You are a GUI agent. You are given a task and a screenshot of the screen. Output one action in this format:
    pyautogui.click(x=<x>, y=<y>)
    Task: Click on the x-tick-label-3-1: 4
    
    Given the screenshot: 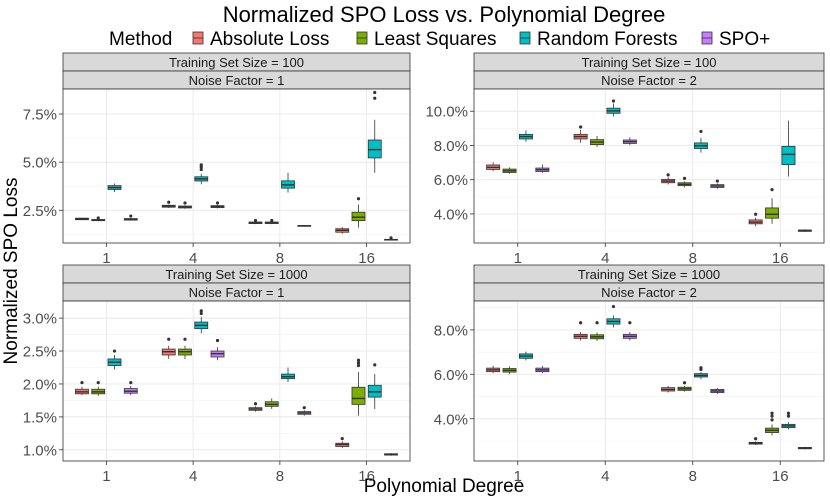 What is the action you would take?
    pyautogui.click(x=605, y=476)
    